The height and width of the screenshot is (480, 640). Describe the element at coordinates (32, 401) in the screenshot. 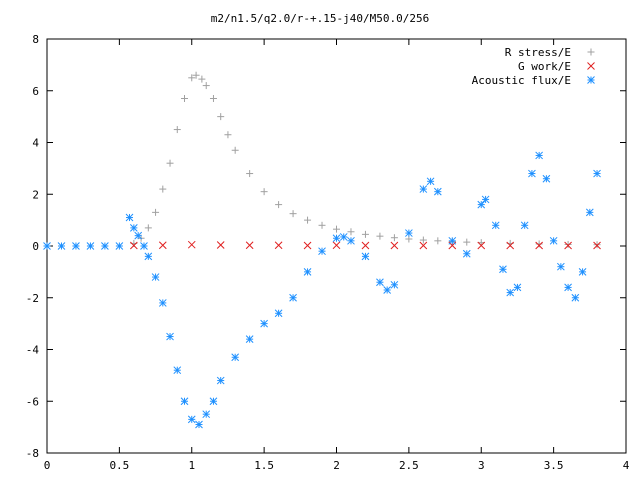

I see `y-tick-label: -6` at that location.